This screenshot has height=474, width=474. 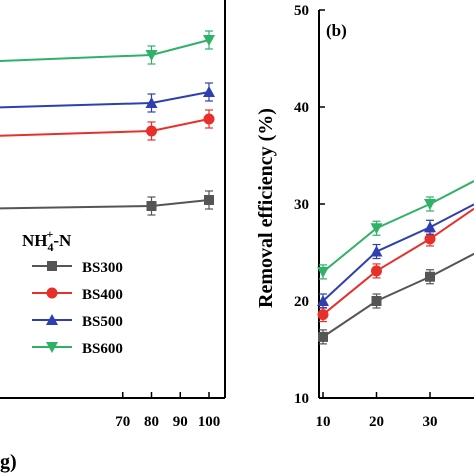 I want to click on legend-item-bs600: BS600, so click(x=77, y=349).